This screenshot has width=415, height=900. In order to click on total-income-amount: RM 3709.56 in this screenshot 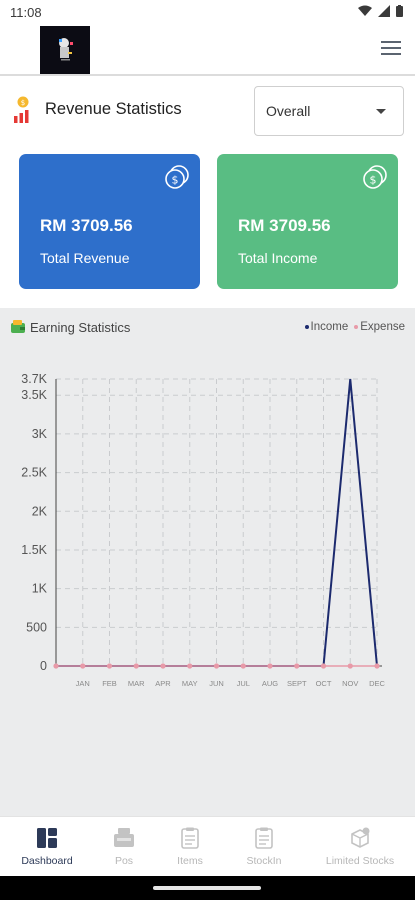, I will do `click(284, 225)`.